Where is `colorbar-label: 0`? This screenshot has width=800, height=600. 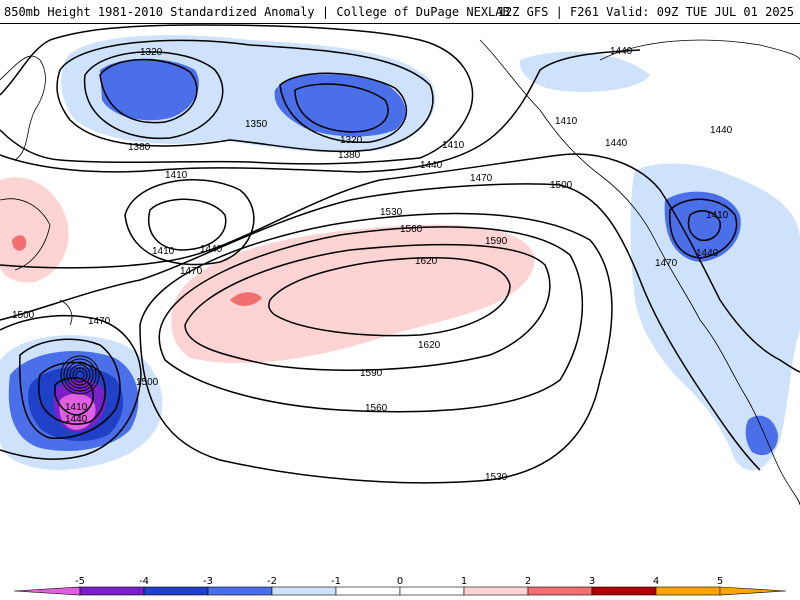 colorbar-label: 0 is located at coordinates (400, 581).